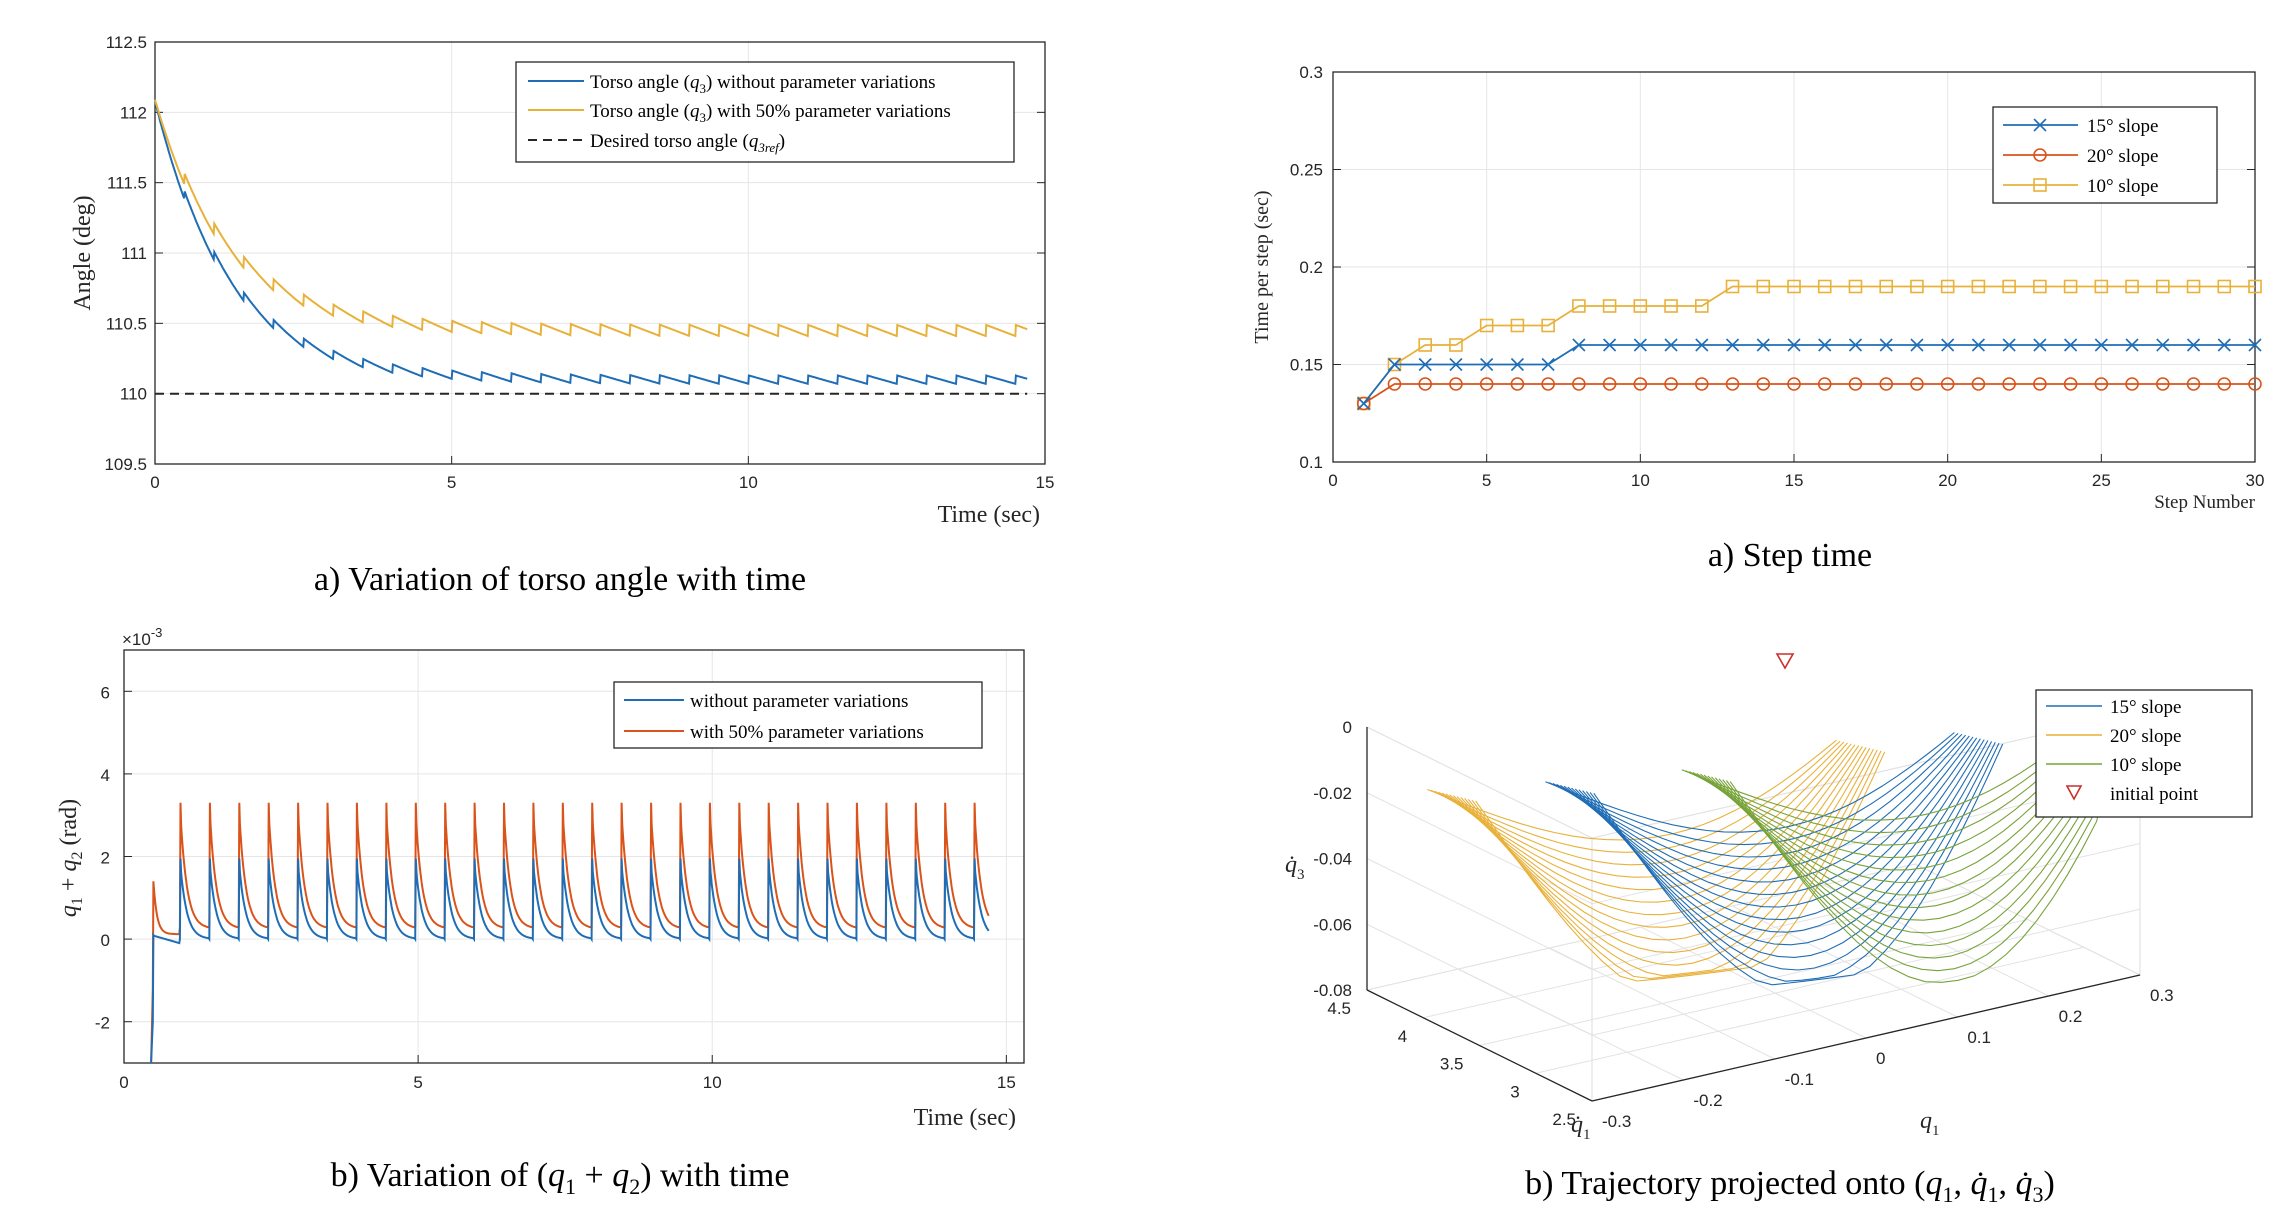 This screenshot has width=2286, height=1220. I want to click on traj-y-tick-label: 2.5, so click(1564, 1119).